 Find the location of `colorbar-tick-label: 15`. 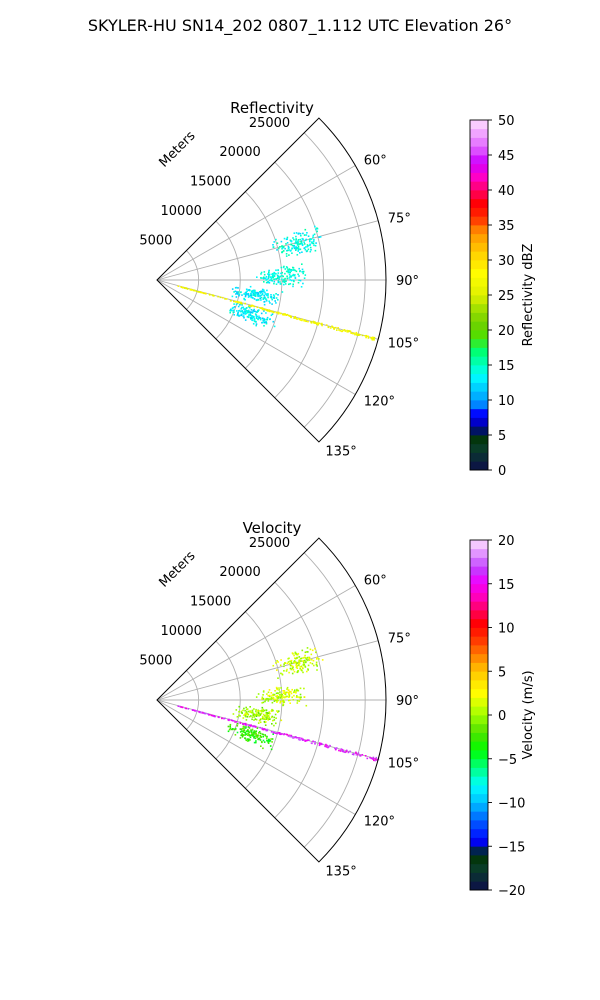

colorbar-tick-label: 15 is located at coordinates (506, 585).